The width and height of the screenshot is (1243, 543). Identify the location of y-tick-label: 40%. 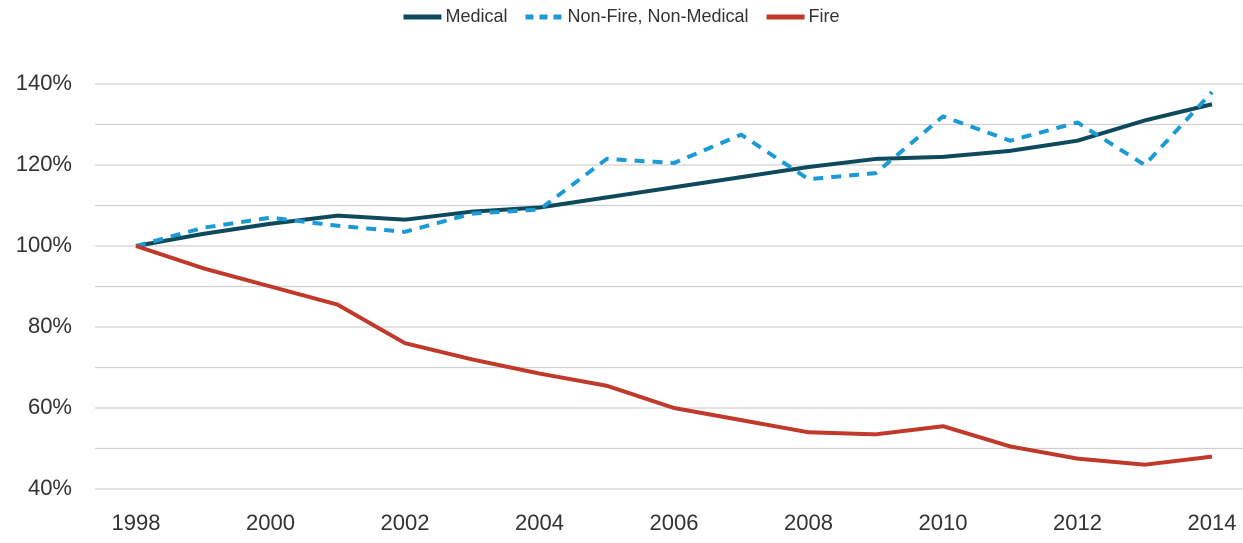
(50, 487).